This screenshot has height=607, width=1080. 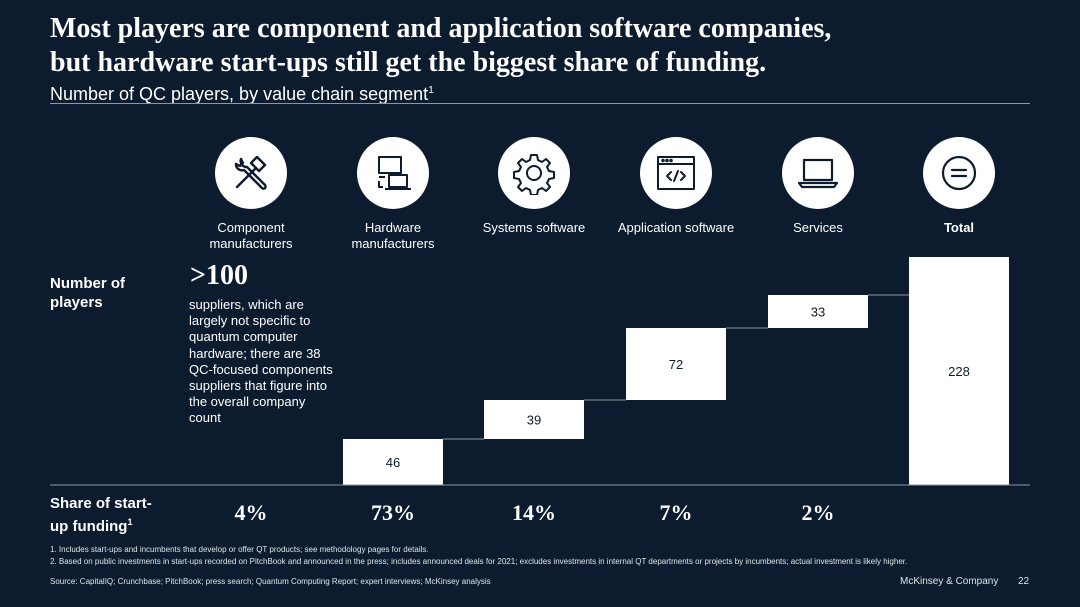 I want to click on row-label-funding-line-1: Share of start-, so click(x=101, y=503).